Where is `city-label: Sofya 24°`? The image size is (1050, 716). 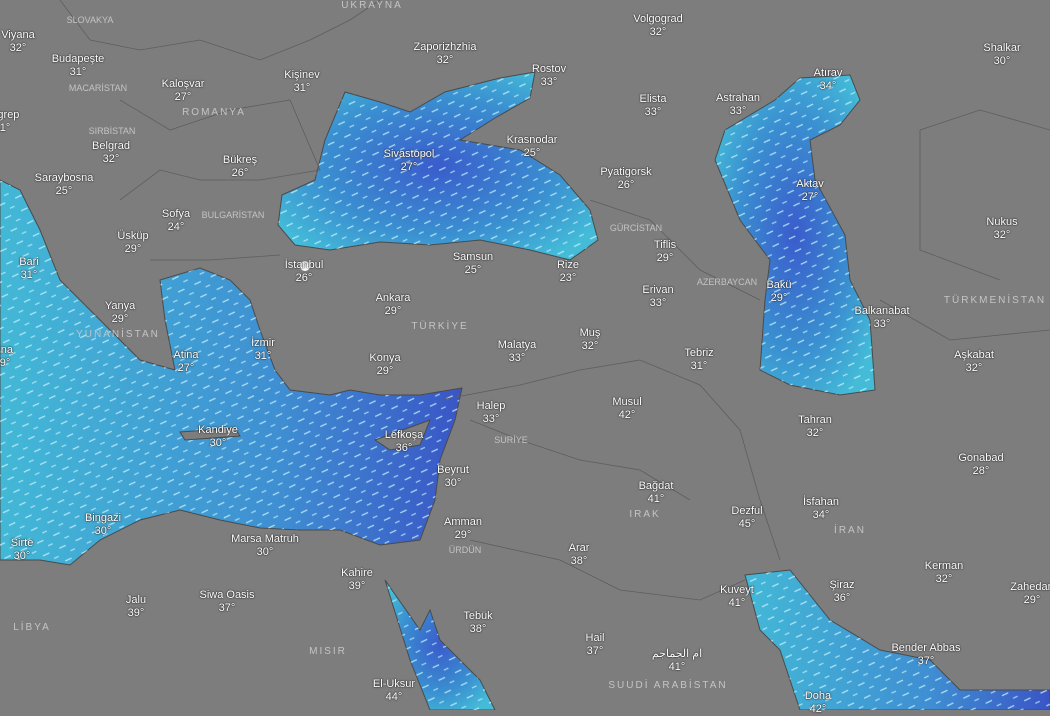
city-label: Sofya 24° is located at coordinates (176, 221).